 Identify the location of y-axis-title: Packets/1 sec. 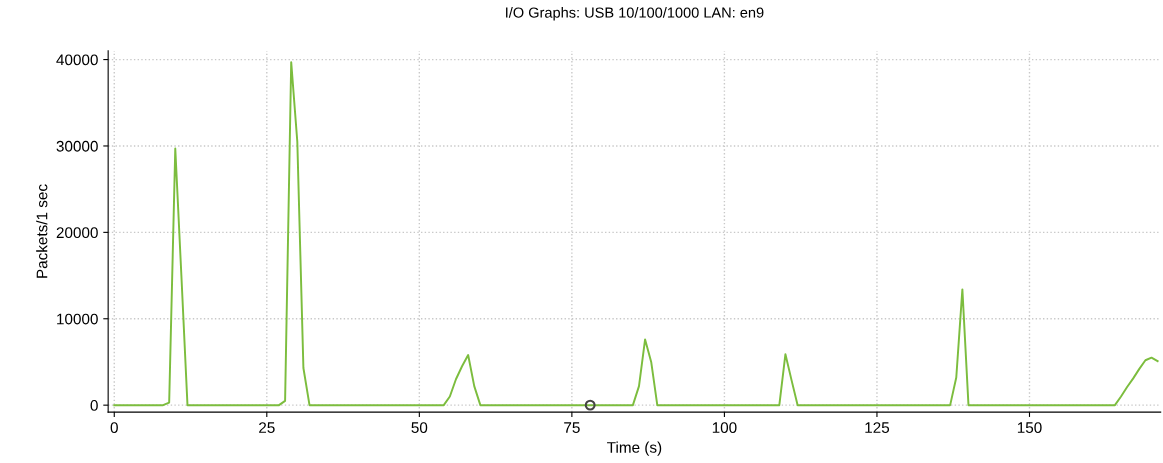
(42, 231).